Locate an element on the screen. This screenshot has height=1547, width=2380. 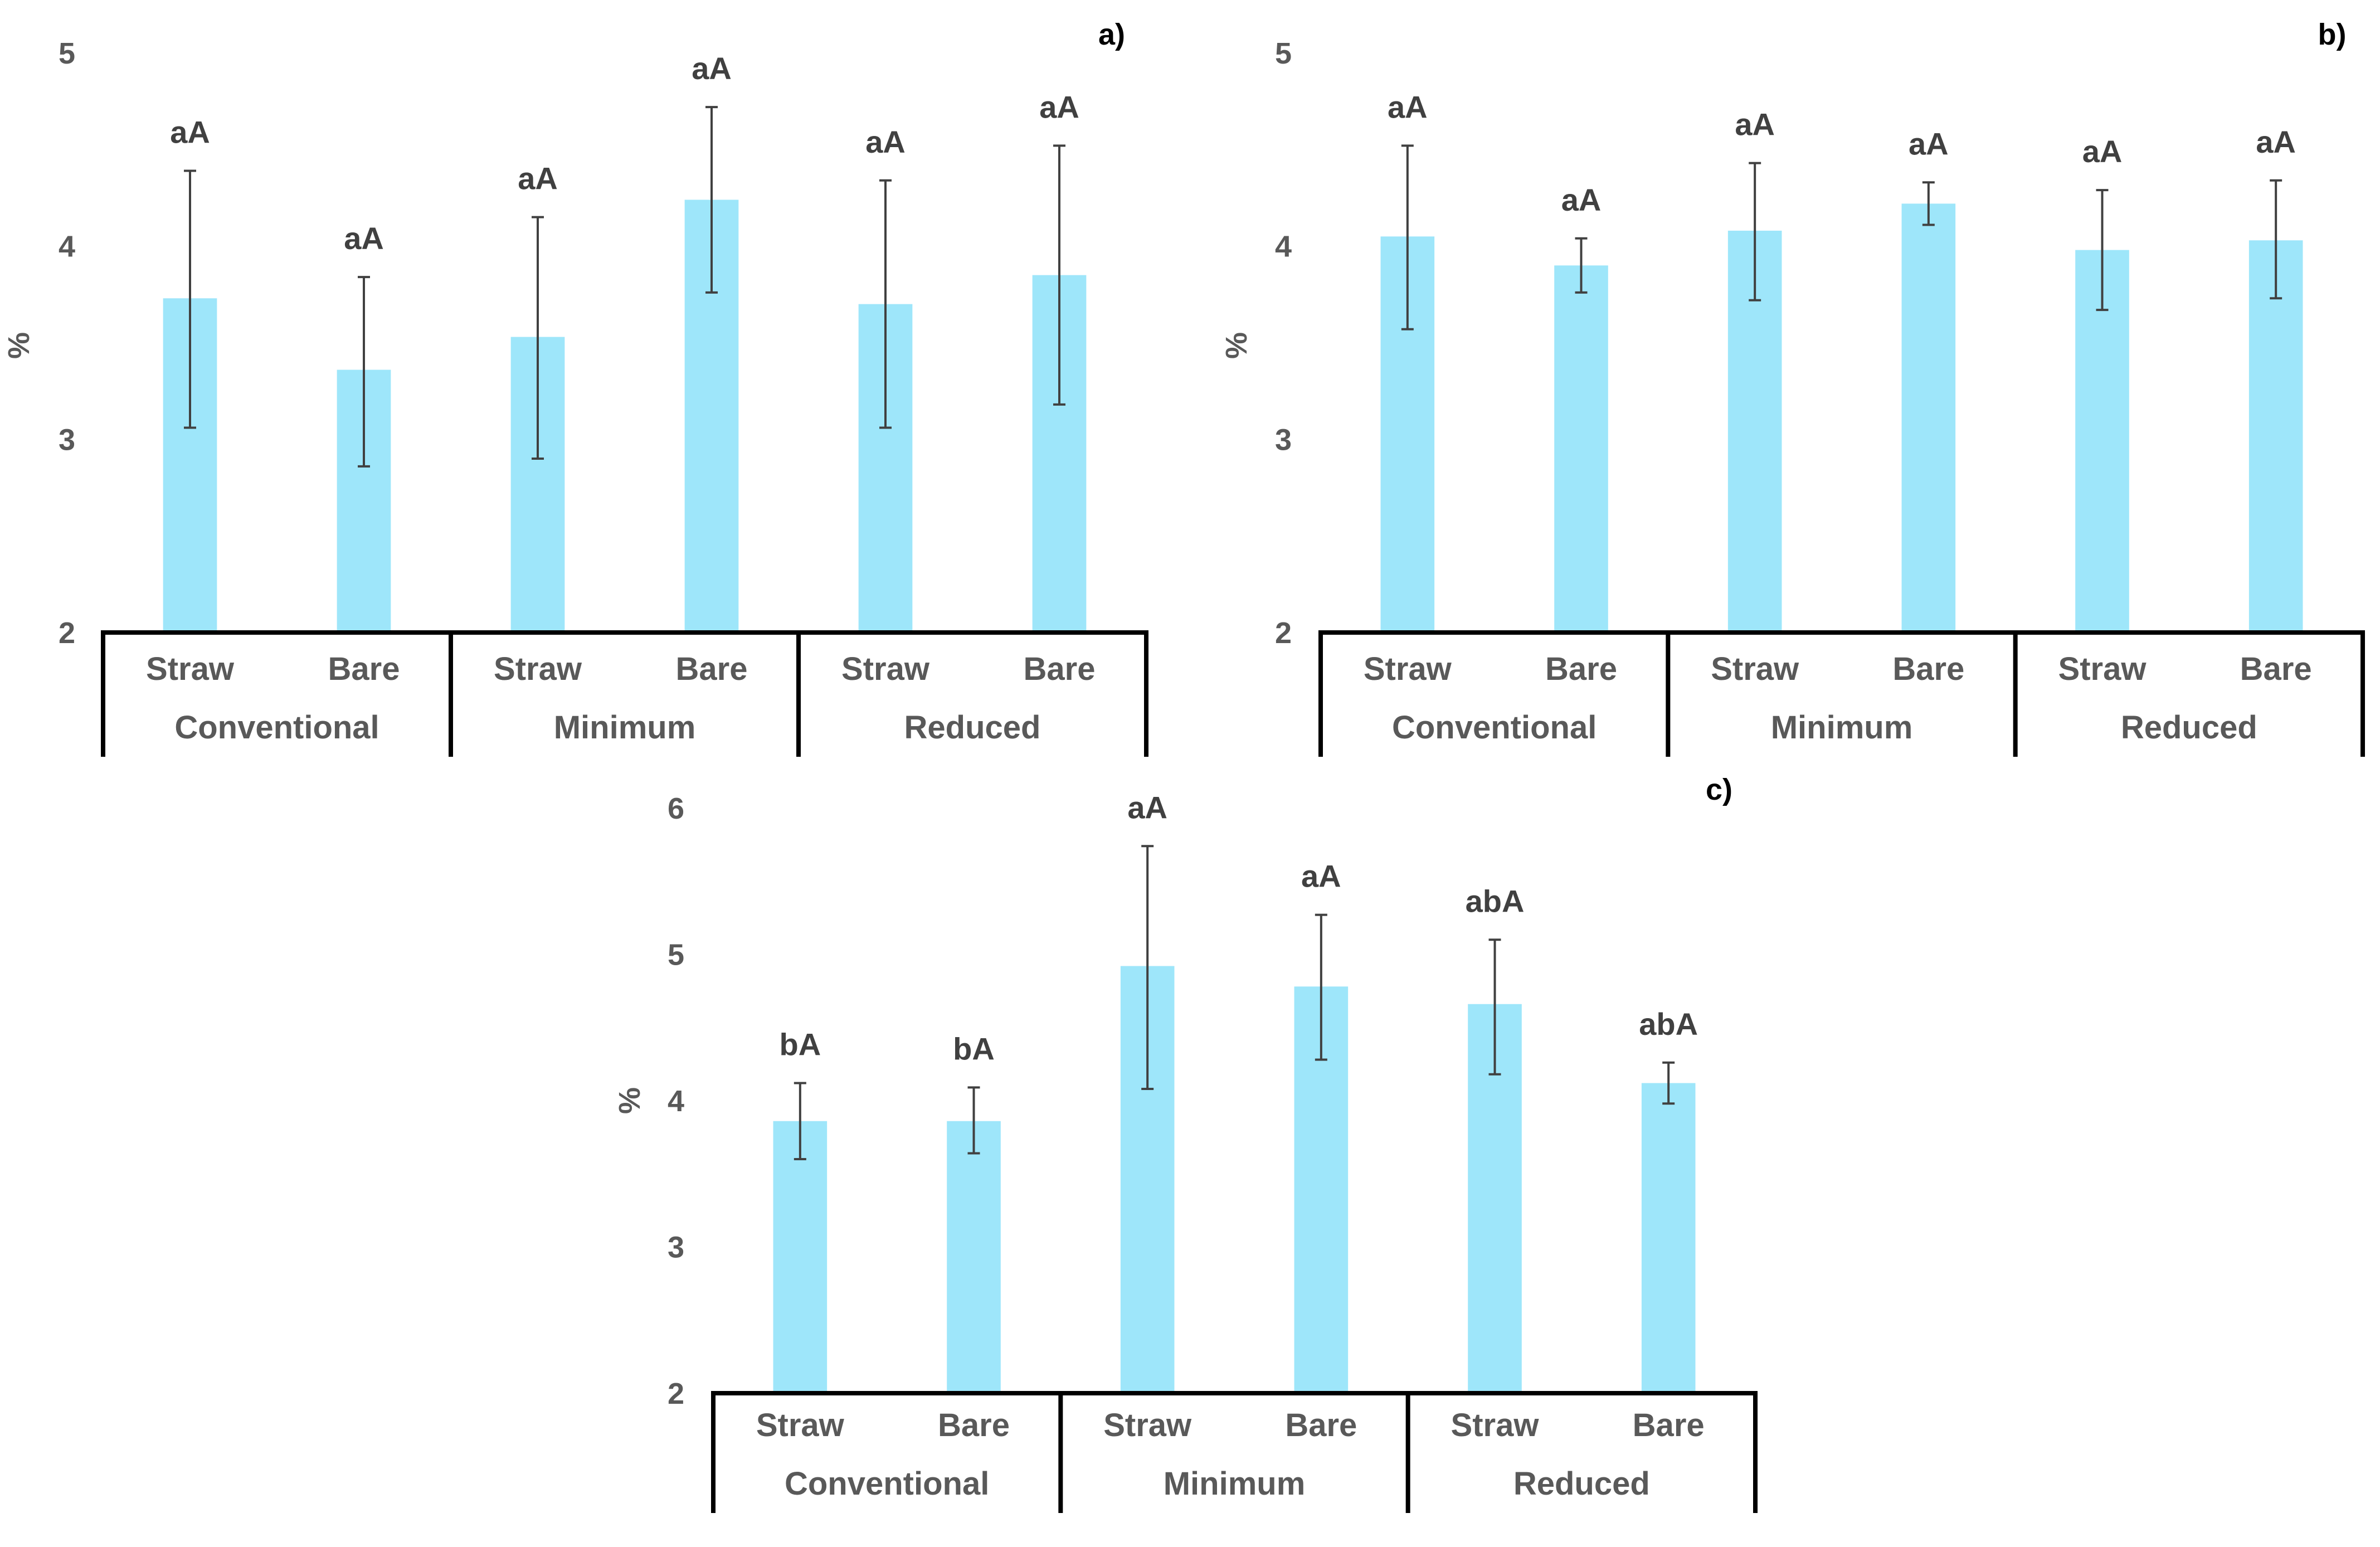
panel-b-group-label-2: Minimum is located at coordinates (1842, 728).